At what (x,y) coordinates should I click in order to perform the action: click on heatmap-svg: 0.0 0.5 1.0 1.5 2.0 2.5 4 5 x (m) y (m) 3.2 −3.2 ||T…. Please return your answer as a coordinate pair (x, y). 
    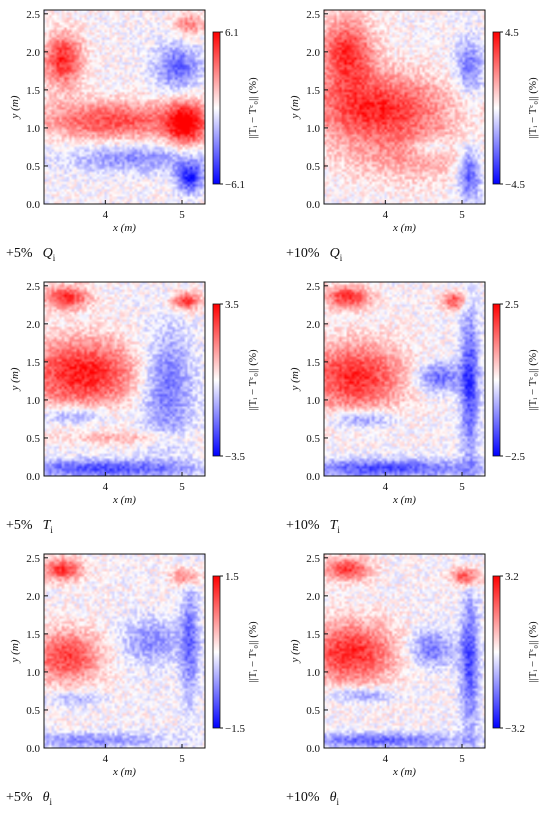
    Looking at the image, I should click on (414, 665).